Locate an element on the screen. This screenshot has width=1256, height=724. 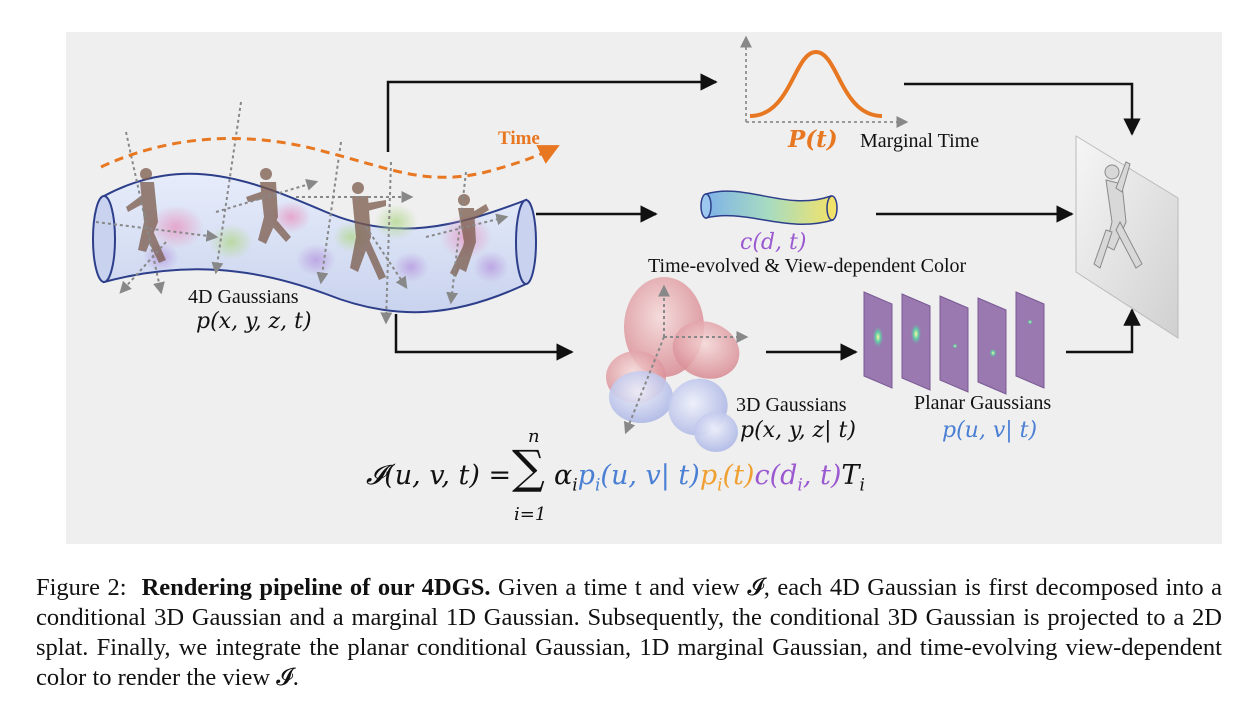
planar-gaussians-label: Planar Gaussians is located at coordinates (983, 403).